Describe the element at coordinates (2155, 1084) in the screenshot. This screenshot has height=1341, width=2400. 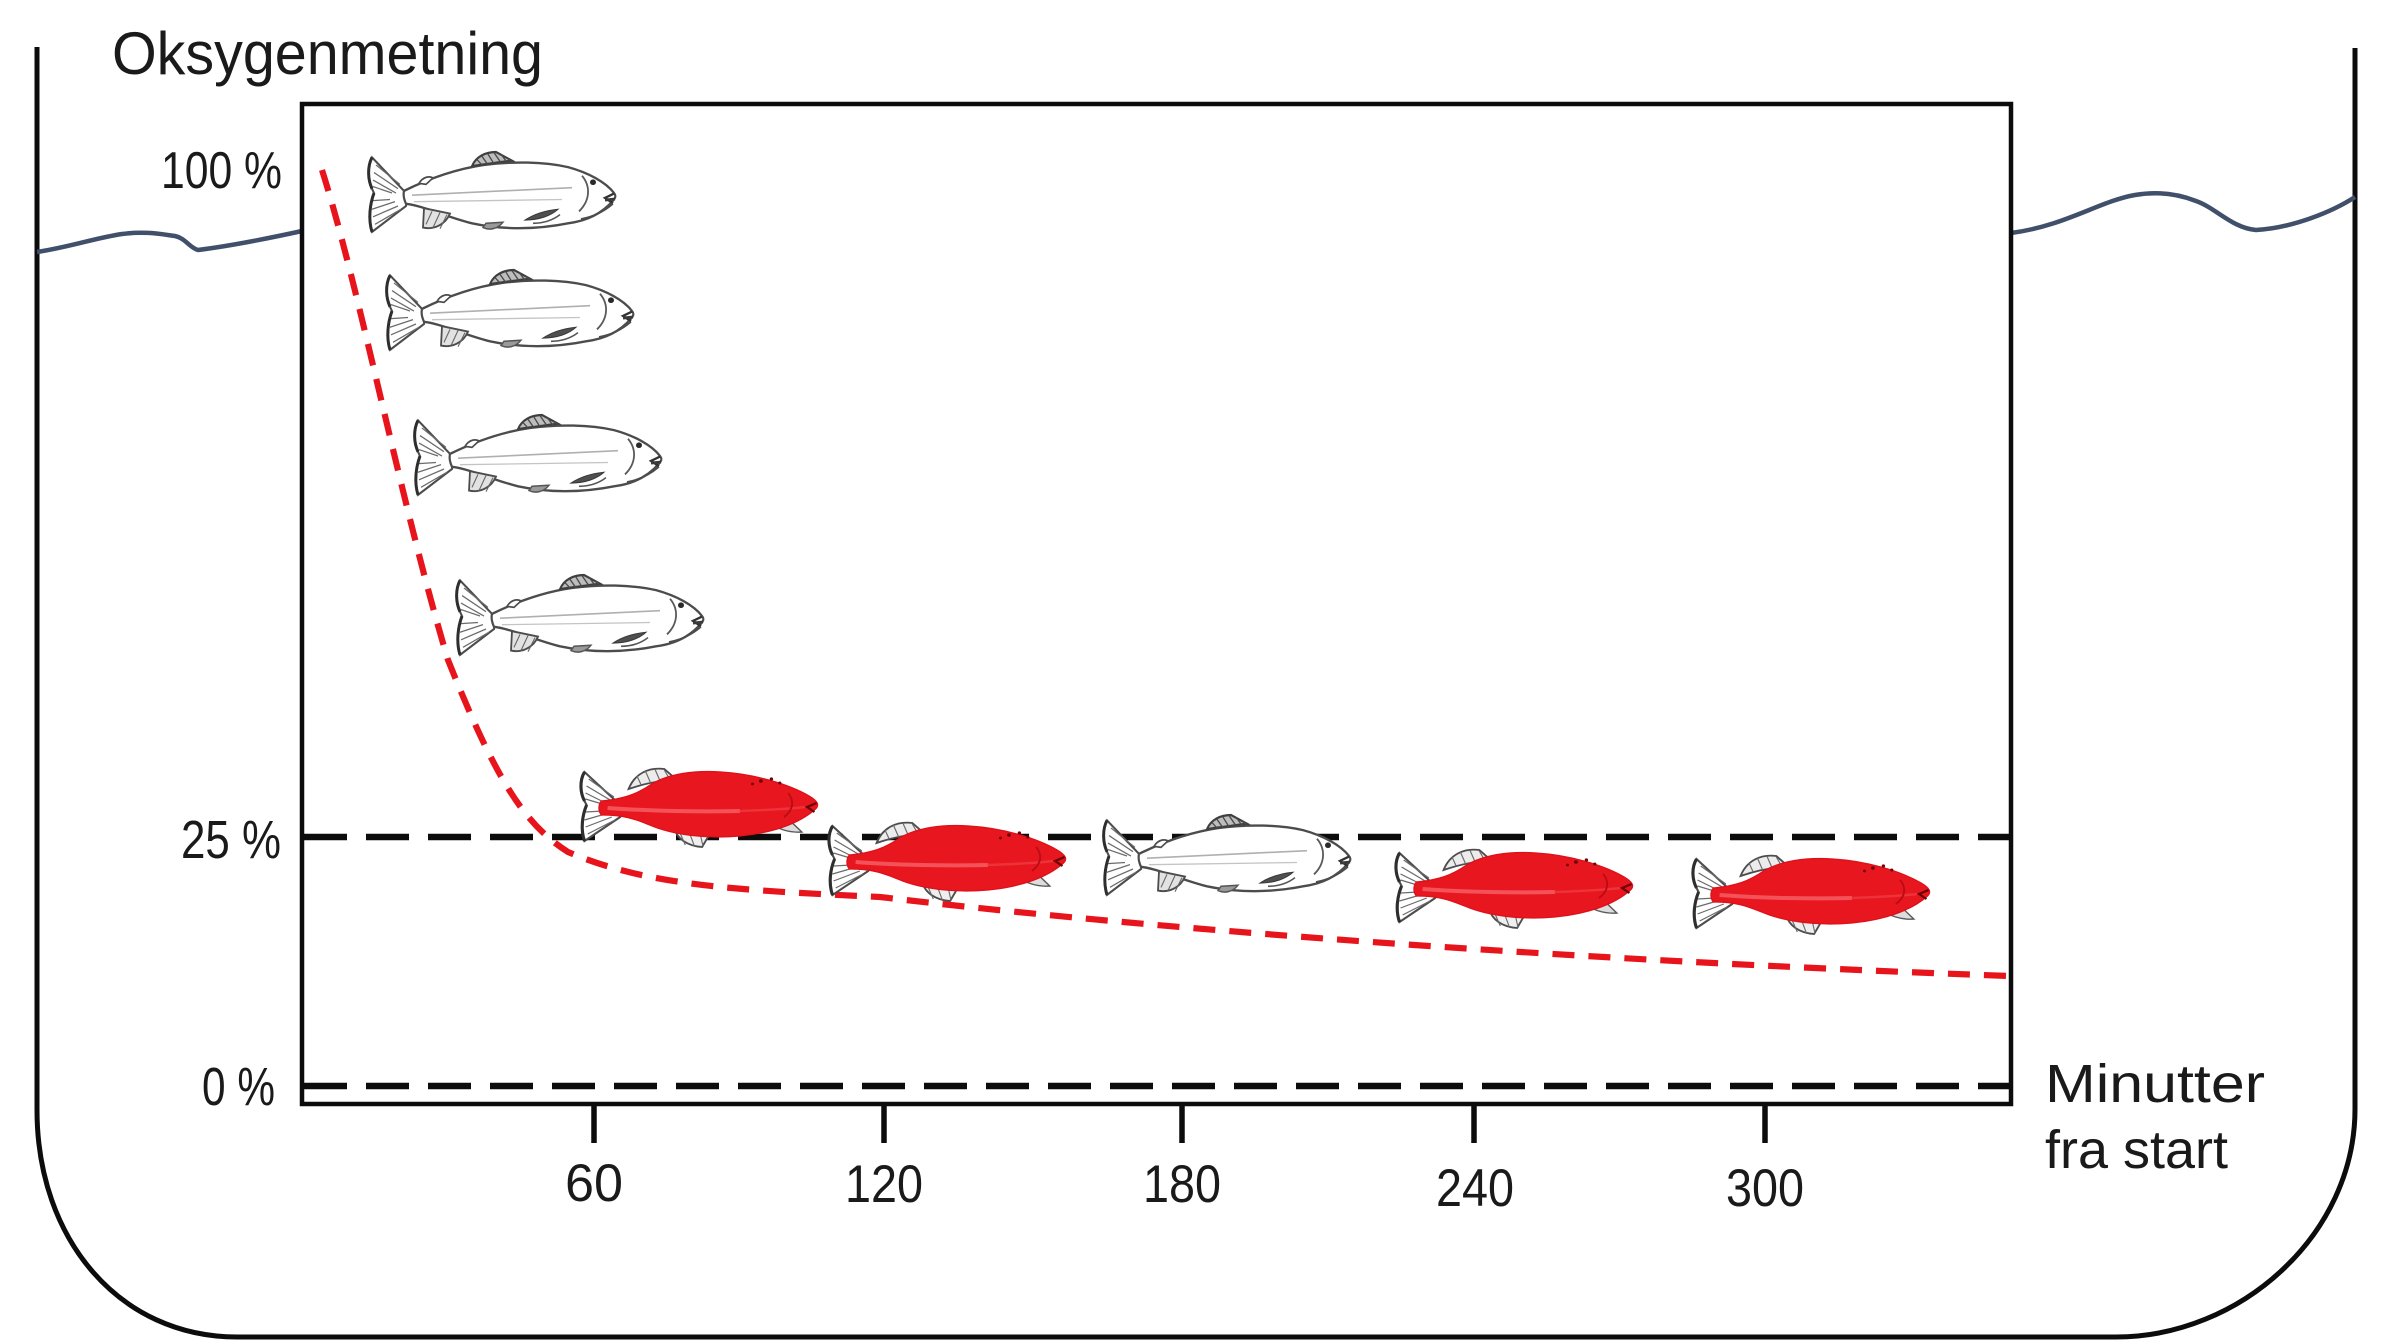
I see `svg-text: Minutter` at that location.